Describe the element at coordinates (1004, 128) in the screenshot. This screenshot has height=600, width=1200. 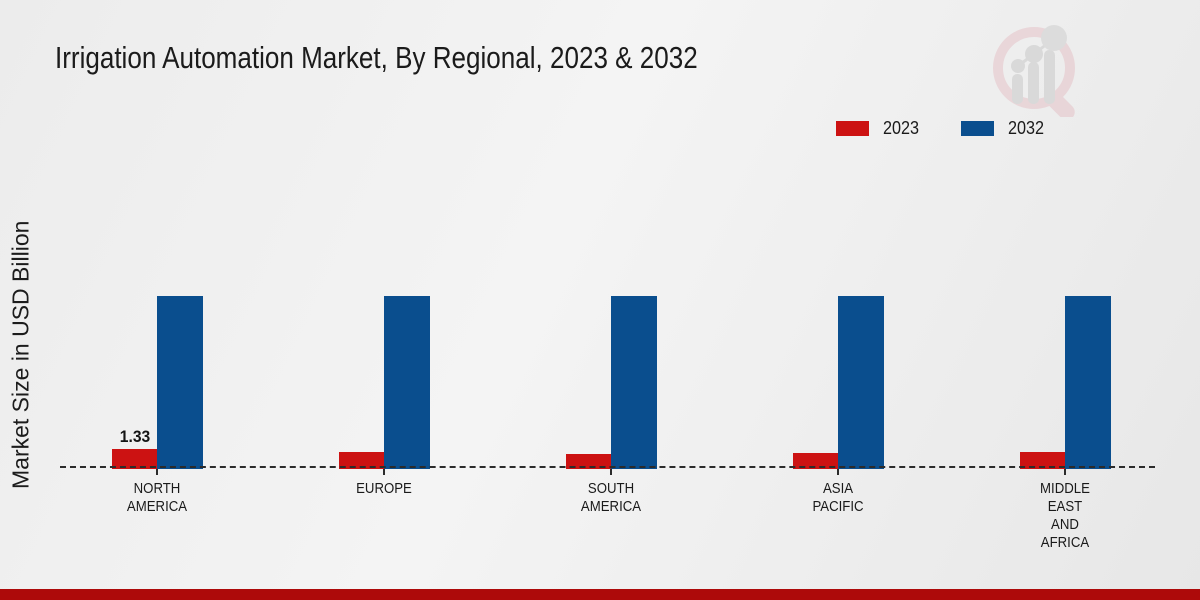
I see `legend-item-2032: 2032` at that location.